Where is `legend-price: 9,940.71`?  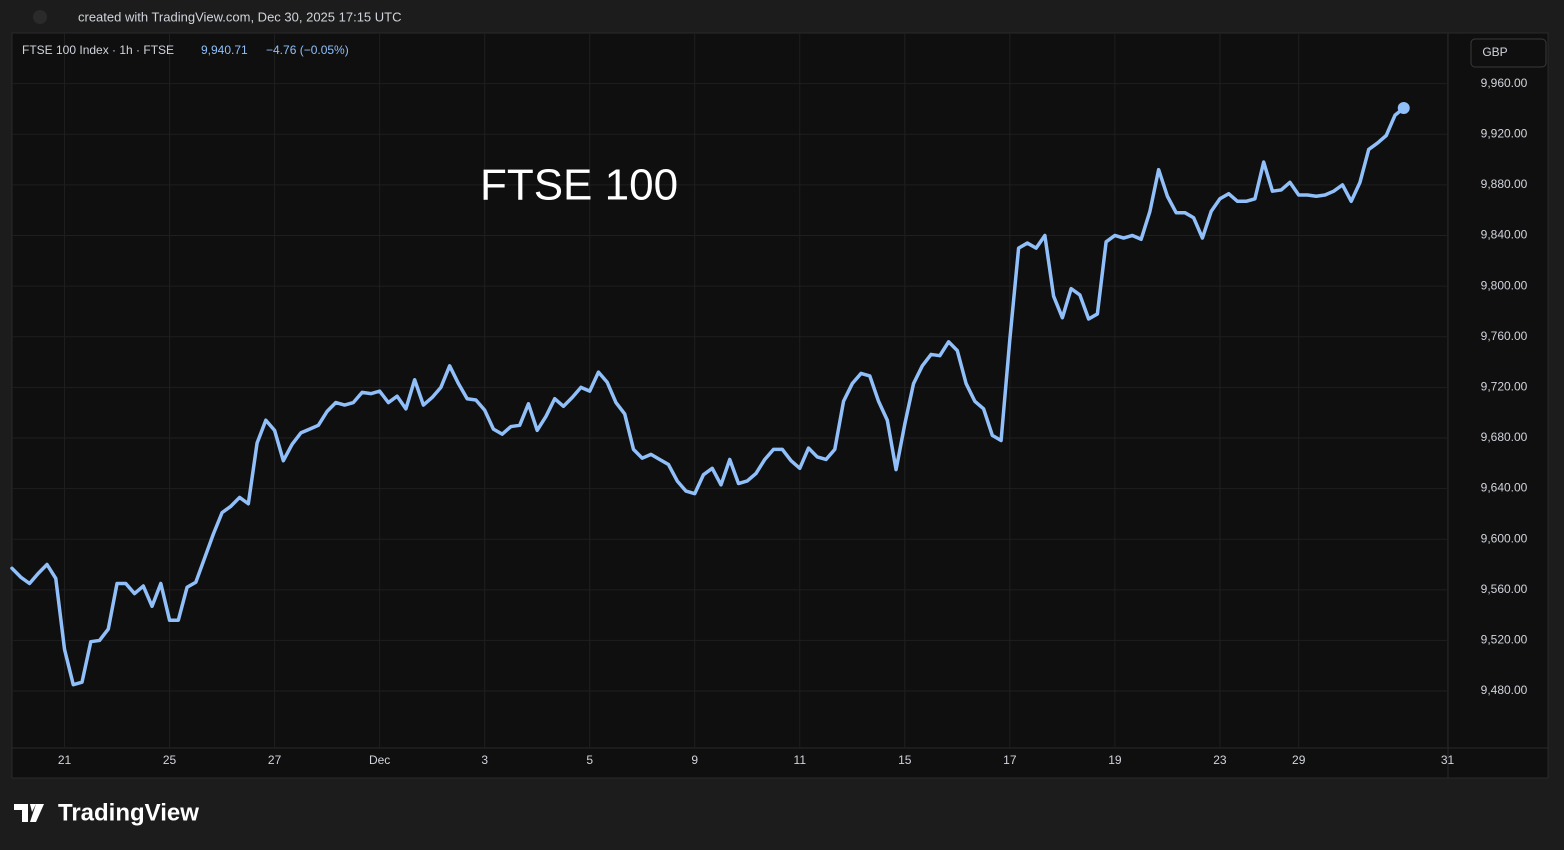
legend-price: 9,940.71 is located at coordinates (224, 50).